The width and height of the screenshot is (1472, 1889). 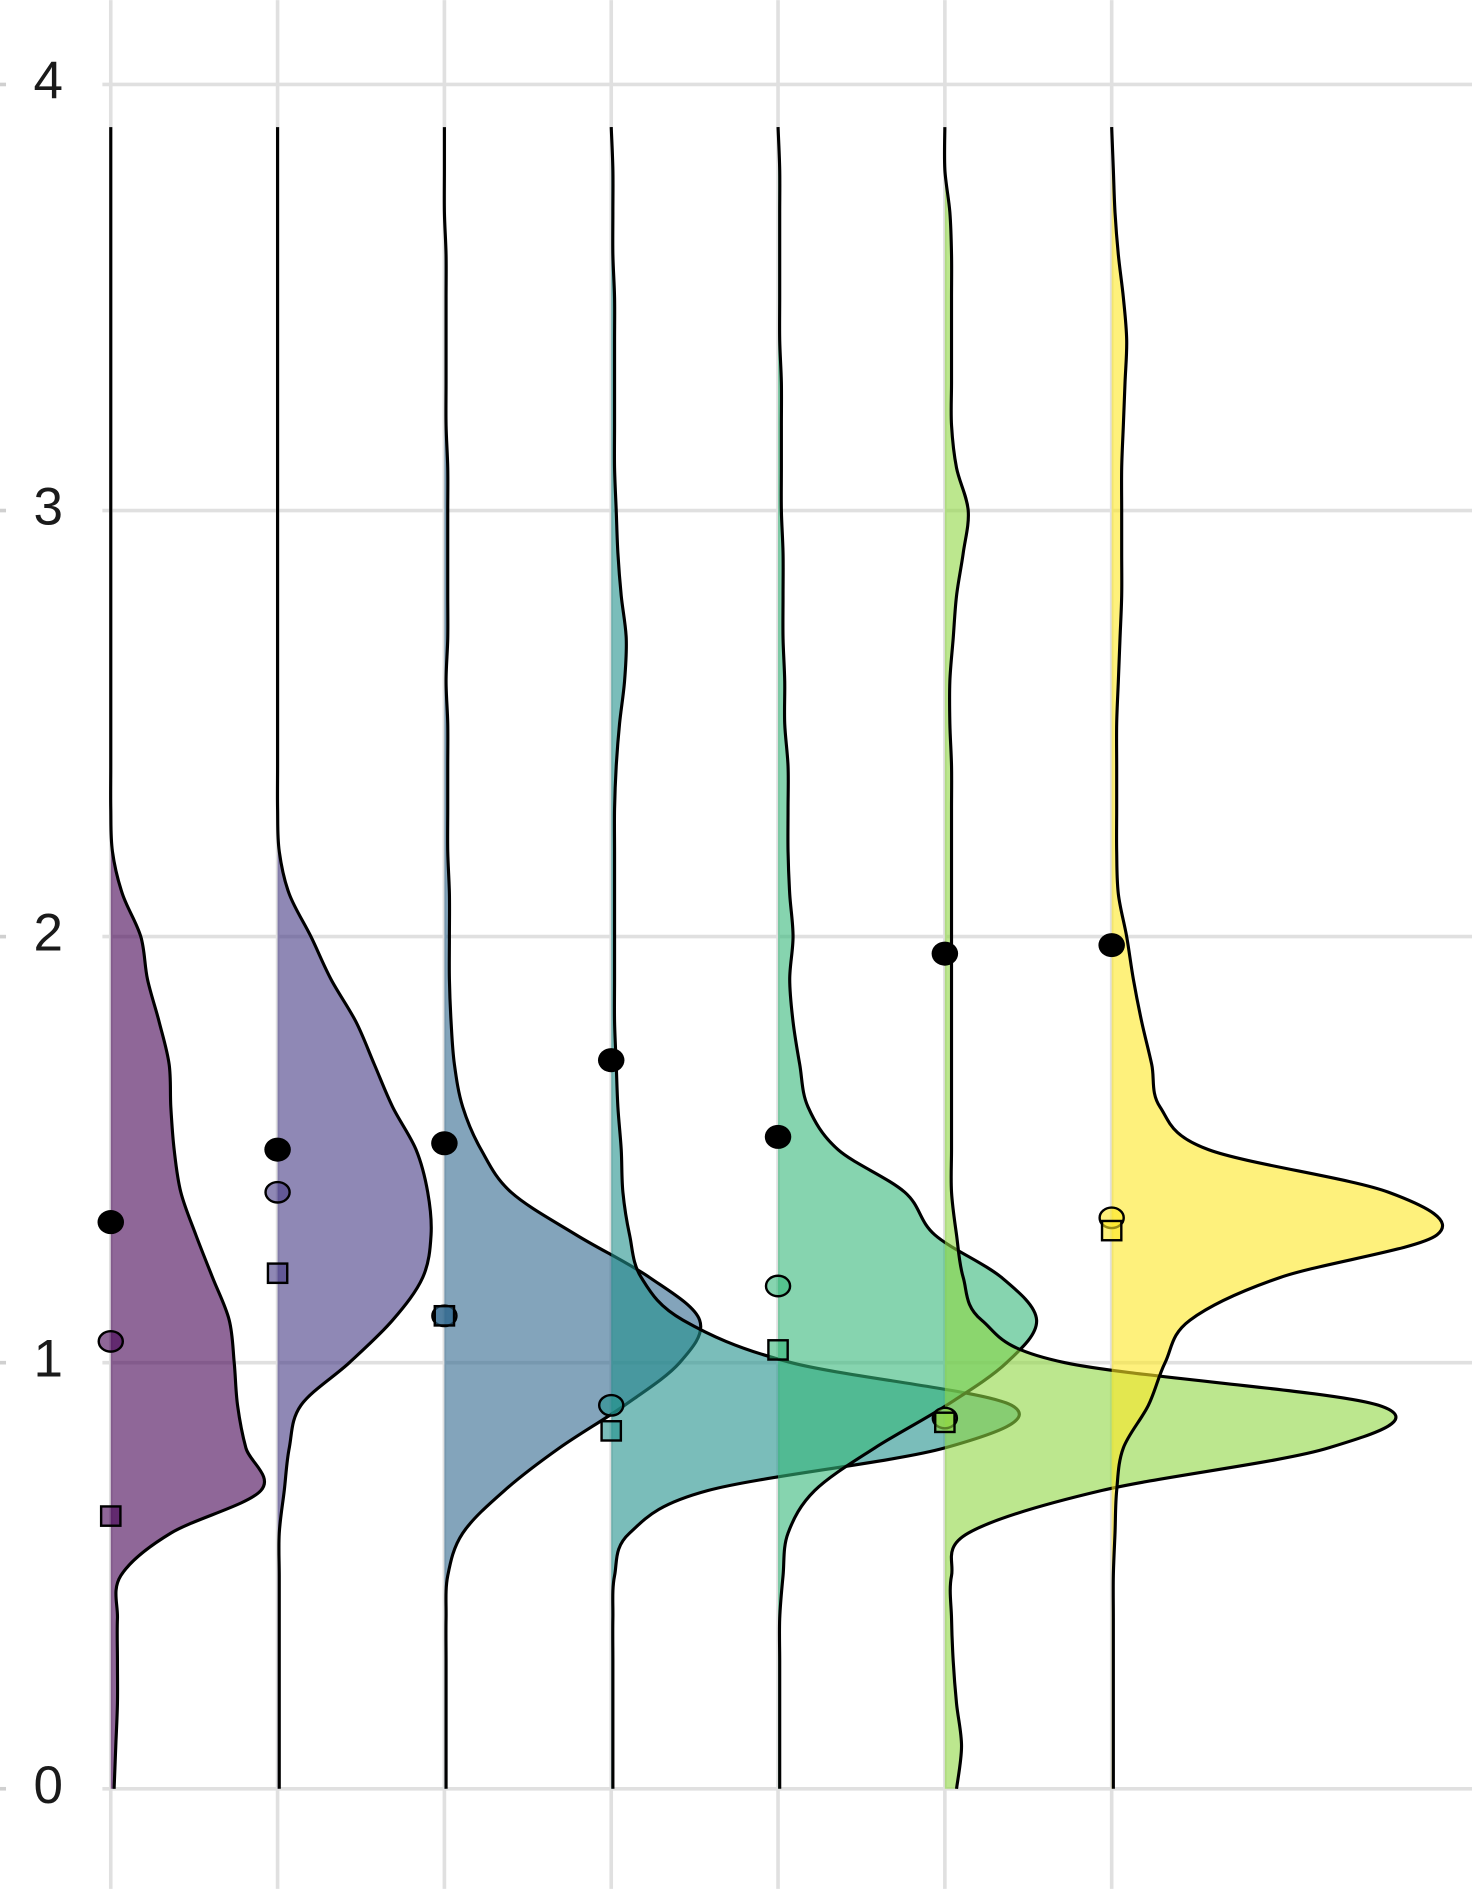 I want to click on y-tick-label: 0, so click(x=47, y=1785).